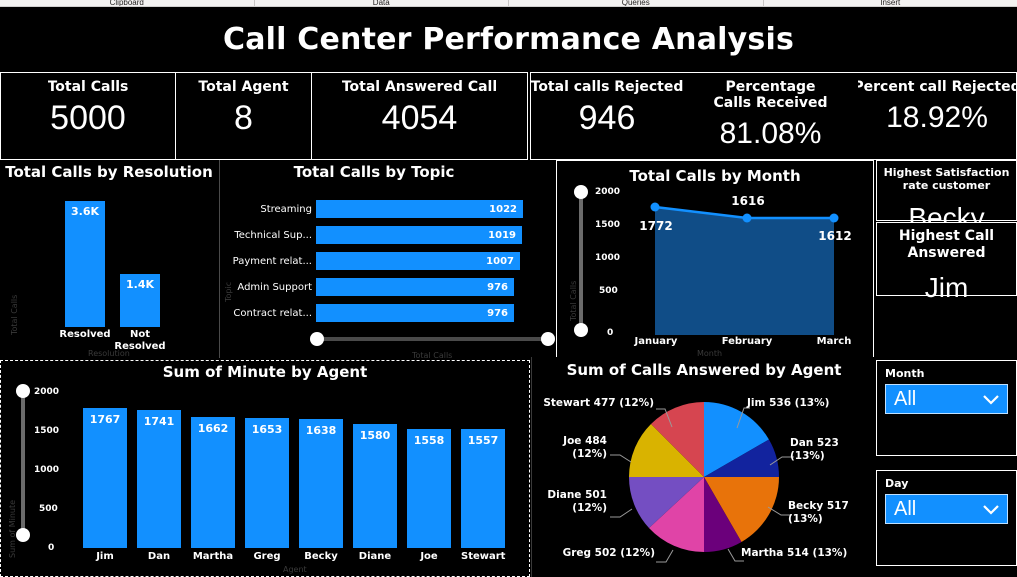  Describe the element at coordinates (88, 116) in the screenshot. I see `kpi-card-total-calls: Total Calls 5000` at that location.